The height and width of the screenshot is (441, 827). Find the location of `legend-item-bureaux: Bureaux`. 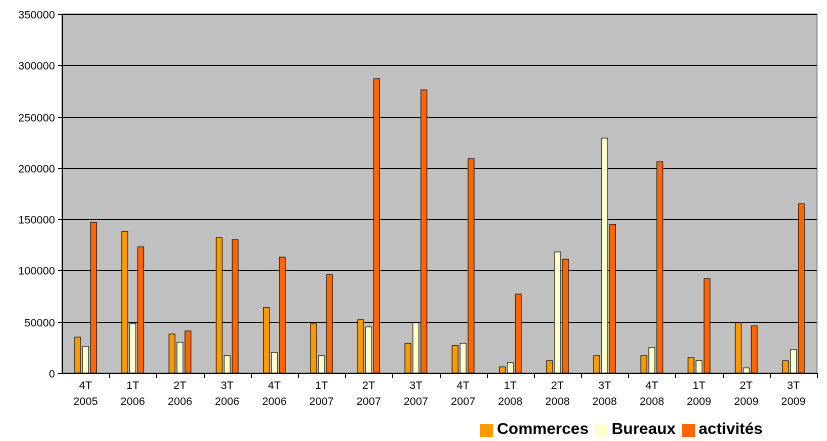

legend-item-bureaux: Bureaux is located at coordinates (635, 430).